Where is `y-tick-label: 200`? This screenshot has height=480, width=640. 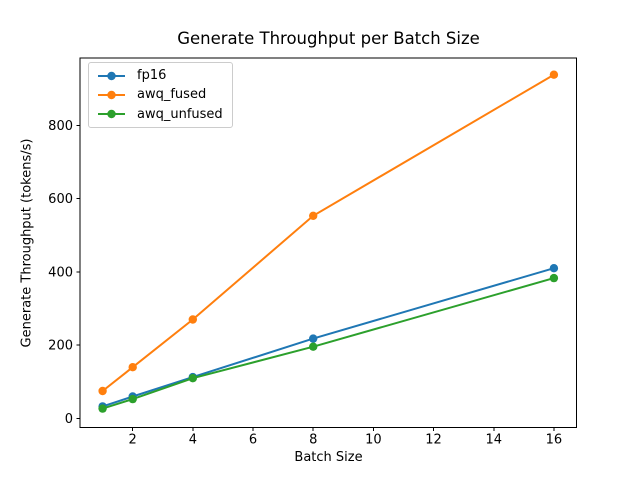
y-tick-label: 200 is located at coordinates (60, 346).